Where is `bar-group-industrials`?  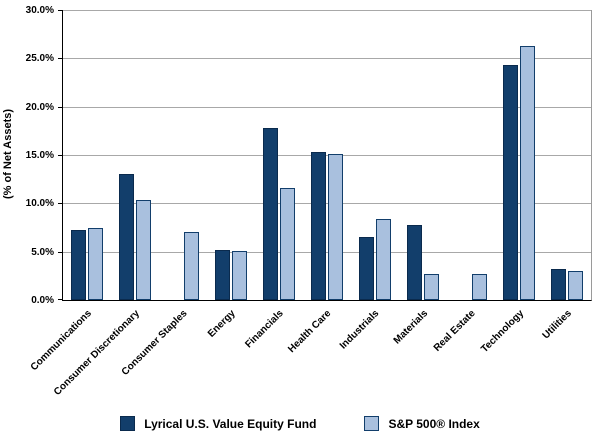 bar-group-industrials is located at coordinates (375, 155).